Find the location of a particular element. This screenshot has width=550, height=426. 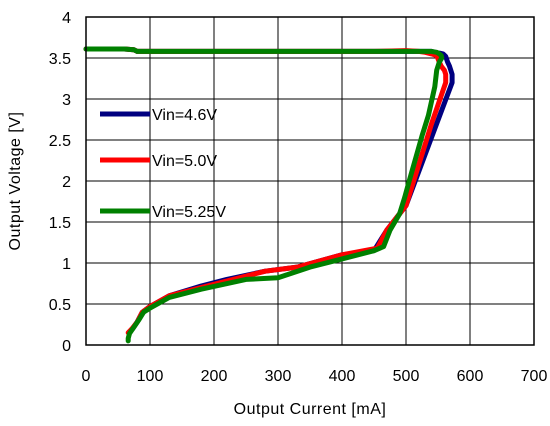

x-tick-label: 0 is located at coordinates (86, 376).